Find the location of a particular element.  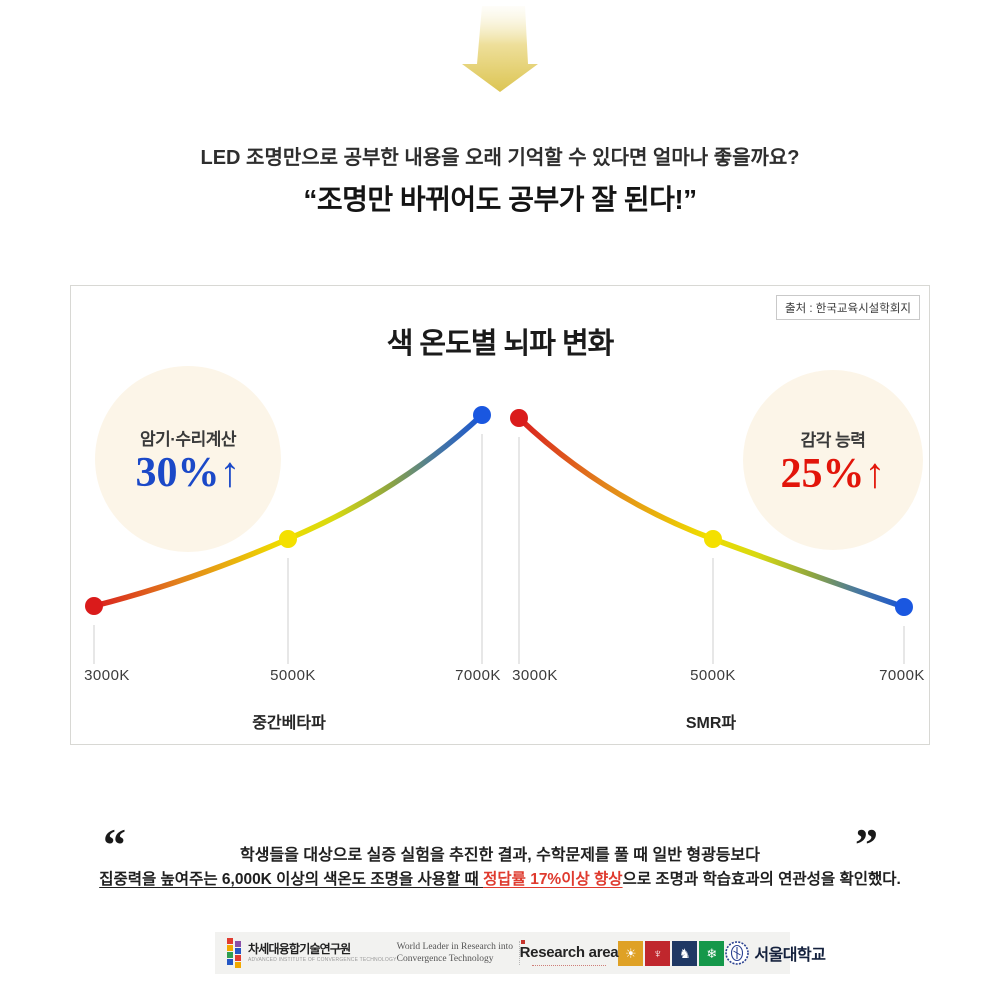

university-seal-icon is located at coordinates (737, 953).